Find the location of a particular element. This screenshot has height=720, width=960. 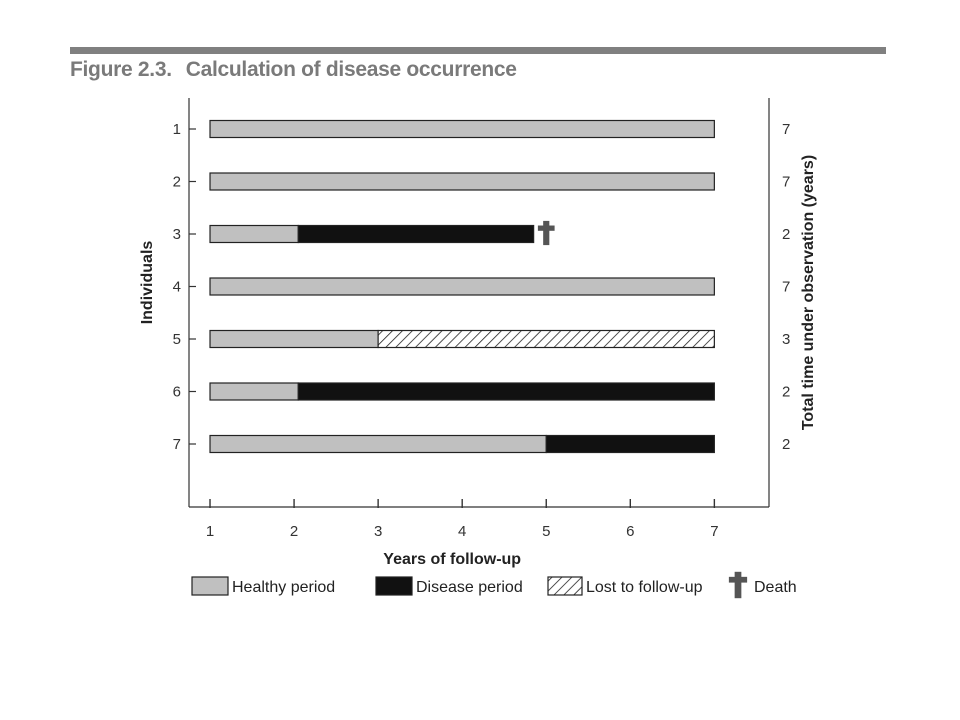

legend-swatch-disease is located at coordinates (394, 586).